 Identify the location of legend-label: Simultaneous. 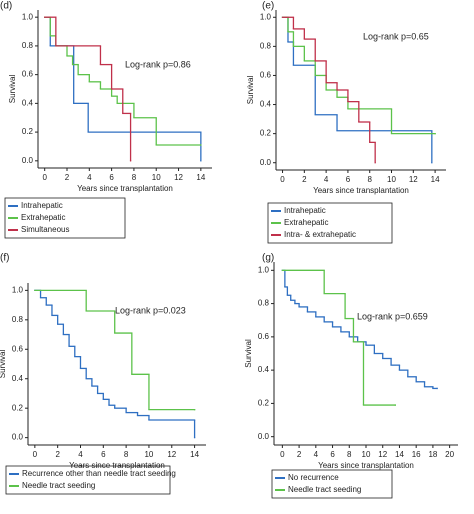
(45, 229).